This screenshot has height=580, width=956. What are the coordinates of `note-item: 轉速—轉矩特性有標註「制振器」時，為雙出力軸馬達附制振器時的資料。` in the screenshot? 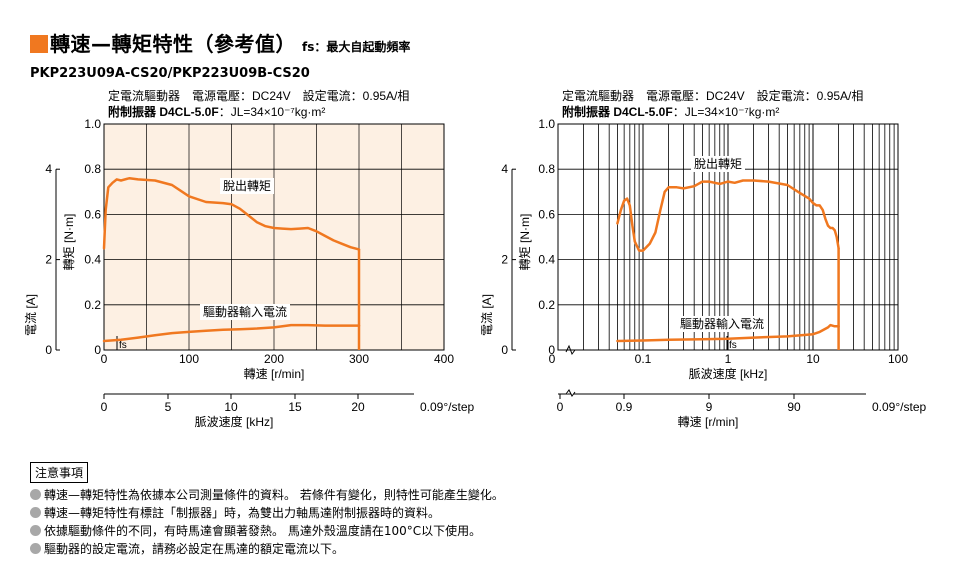 It's located at (267, 513).